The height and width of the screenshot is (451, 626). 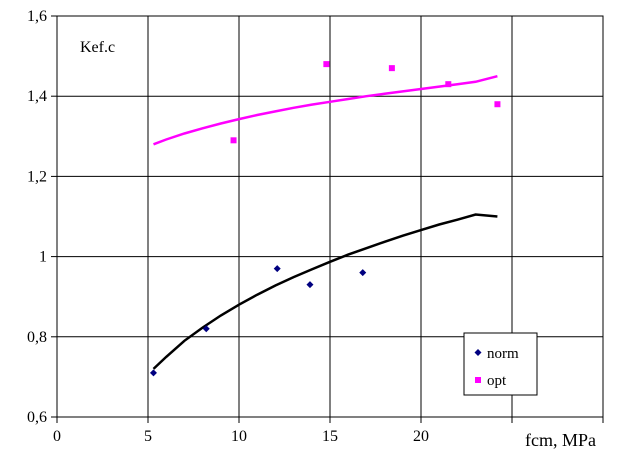 What do you see at coordinates (325, 110) in the screenshot?
I see `trendline-opt` at bounding box center [325, 110].